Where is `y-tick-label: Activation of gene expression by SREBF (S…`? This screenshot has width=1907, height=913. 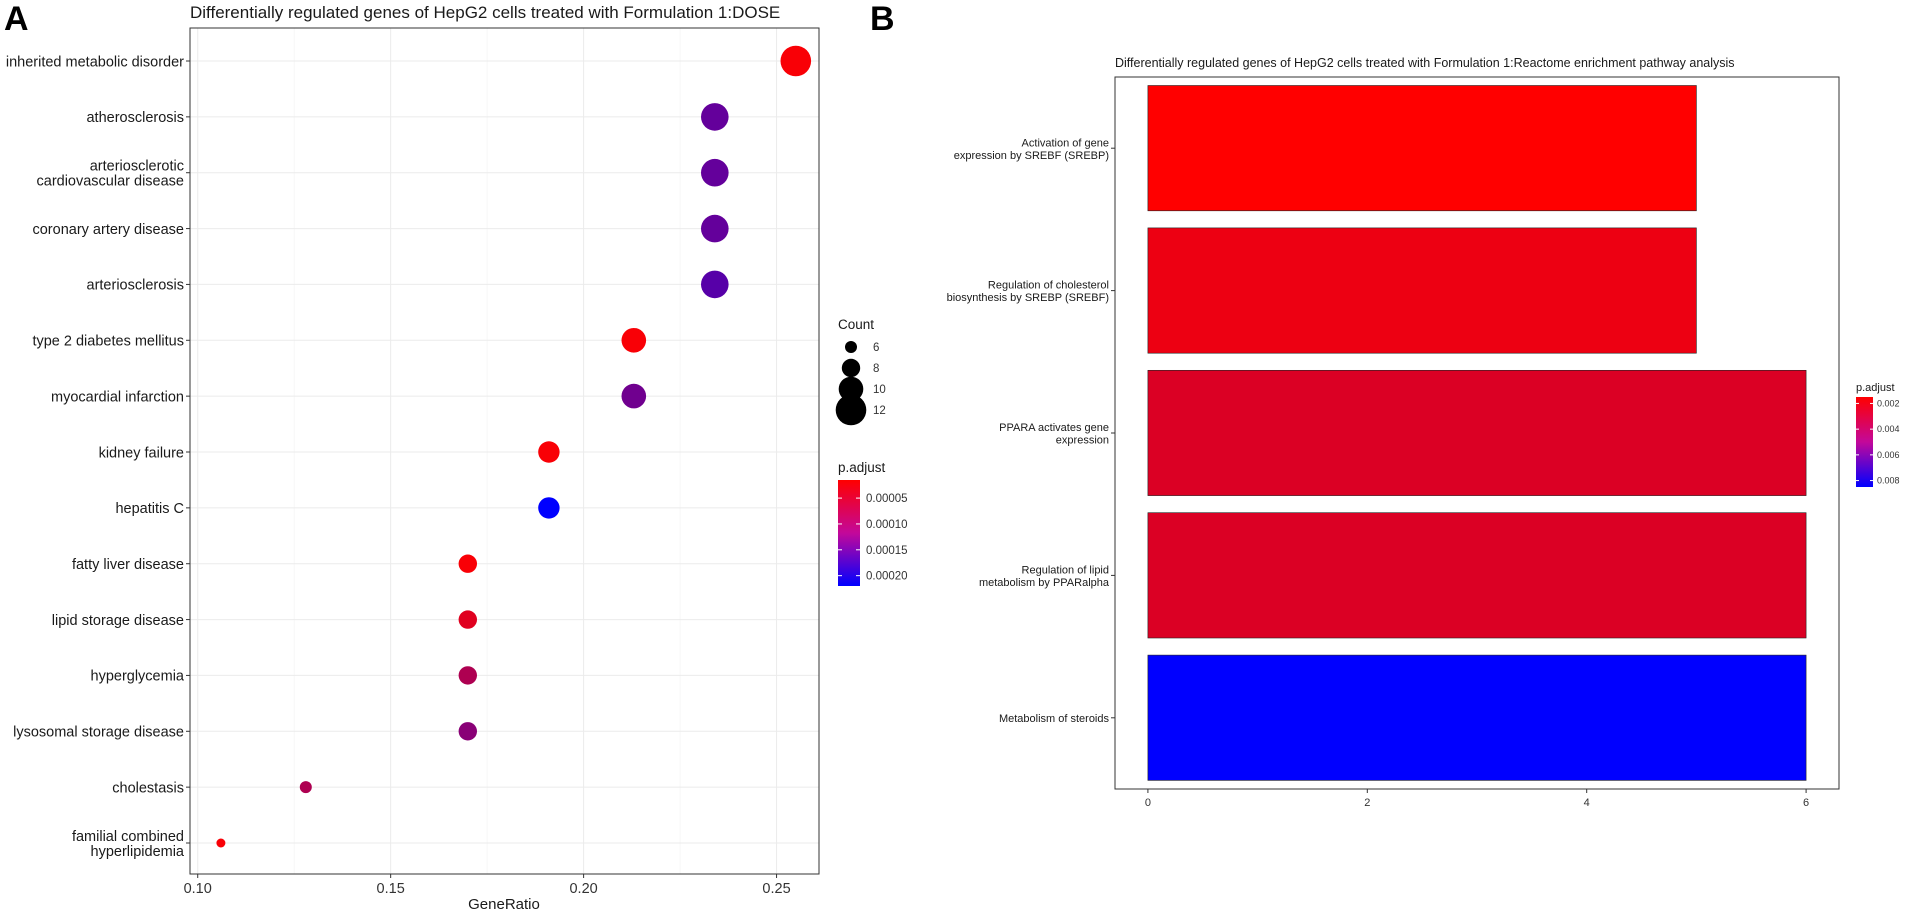 y-tick-label: Activation of gene expression by SREBF (S… is located at coordinates (1031, 149).